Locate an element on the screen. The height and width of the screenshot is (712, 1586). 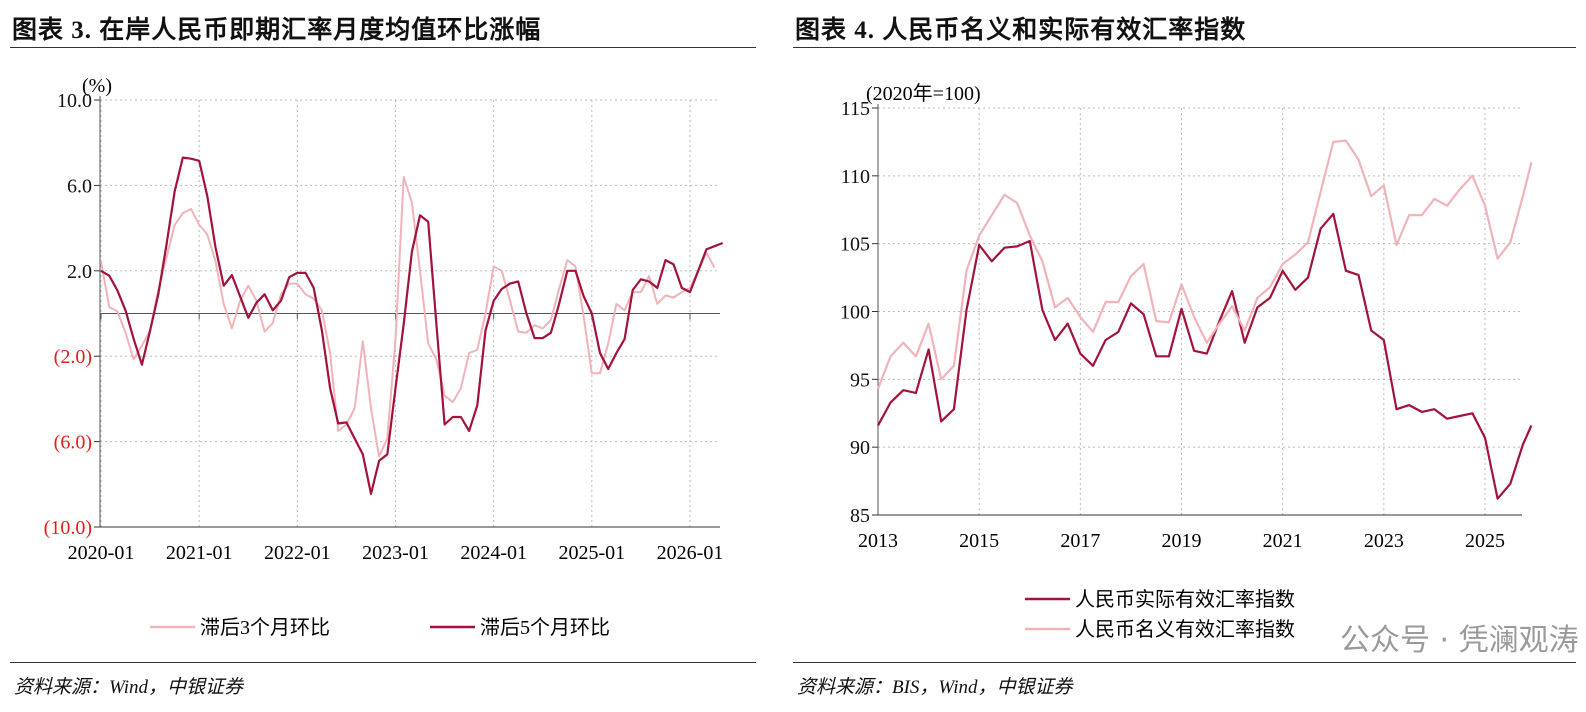
x-tick-label: 2020-01 is located at coordinates (101, 553).